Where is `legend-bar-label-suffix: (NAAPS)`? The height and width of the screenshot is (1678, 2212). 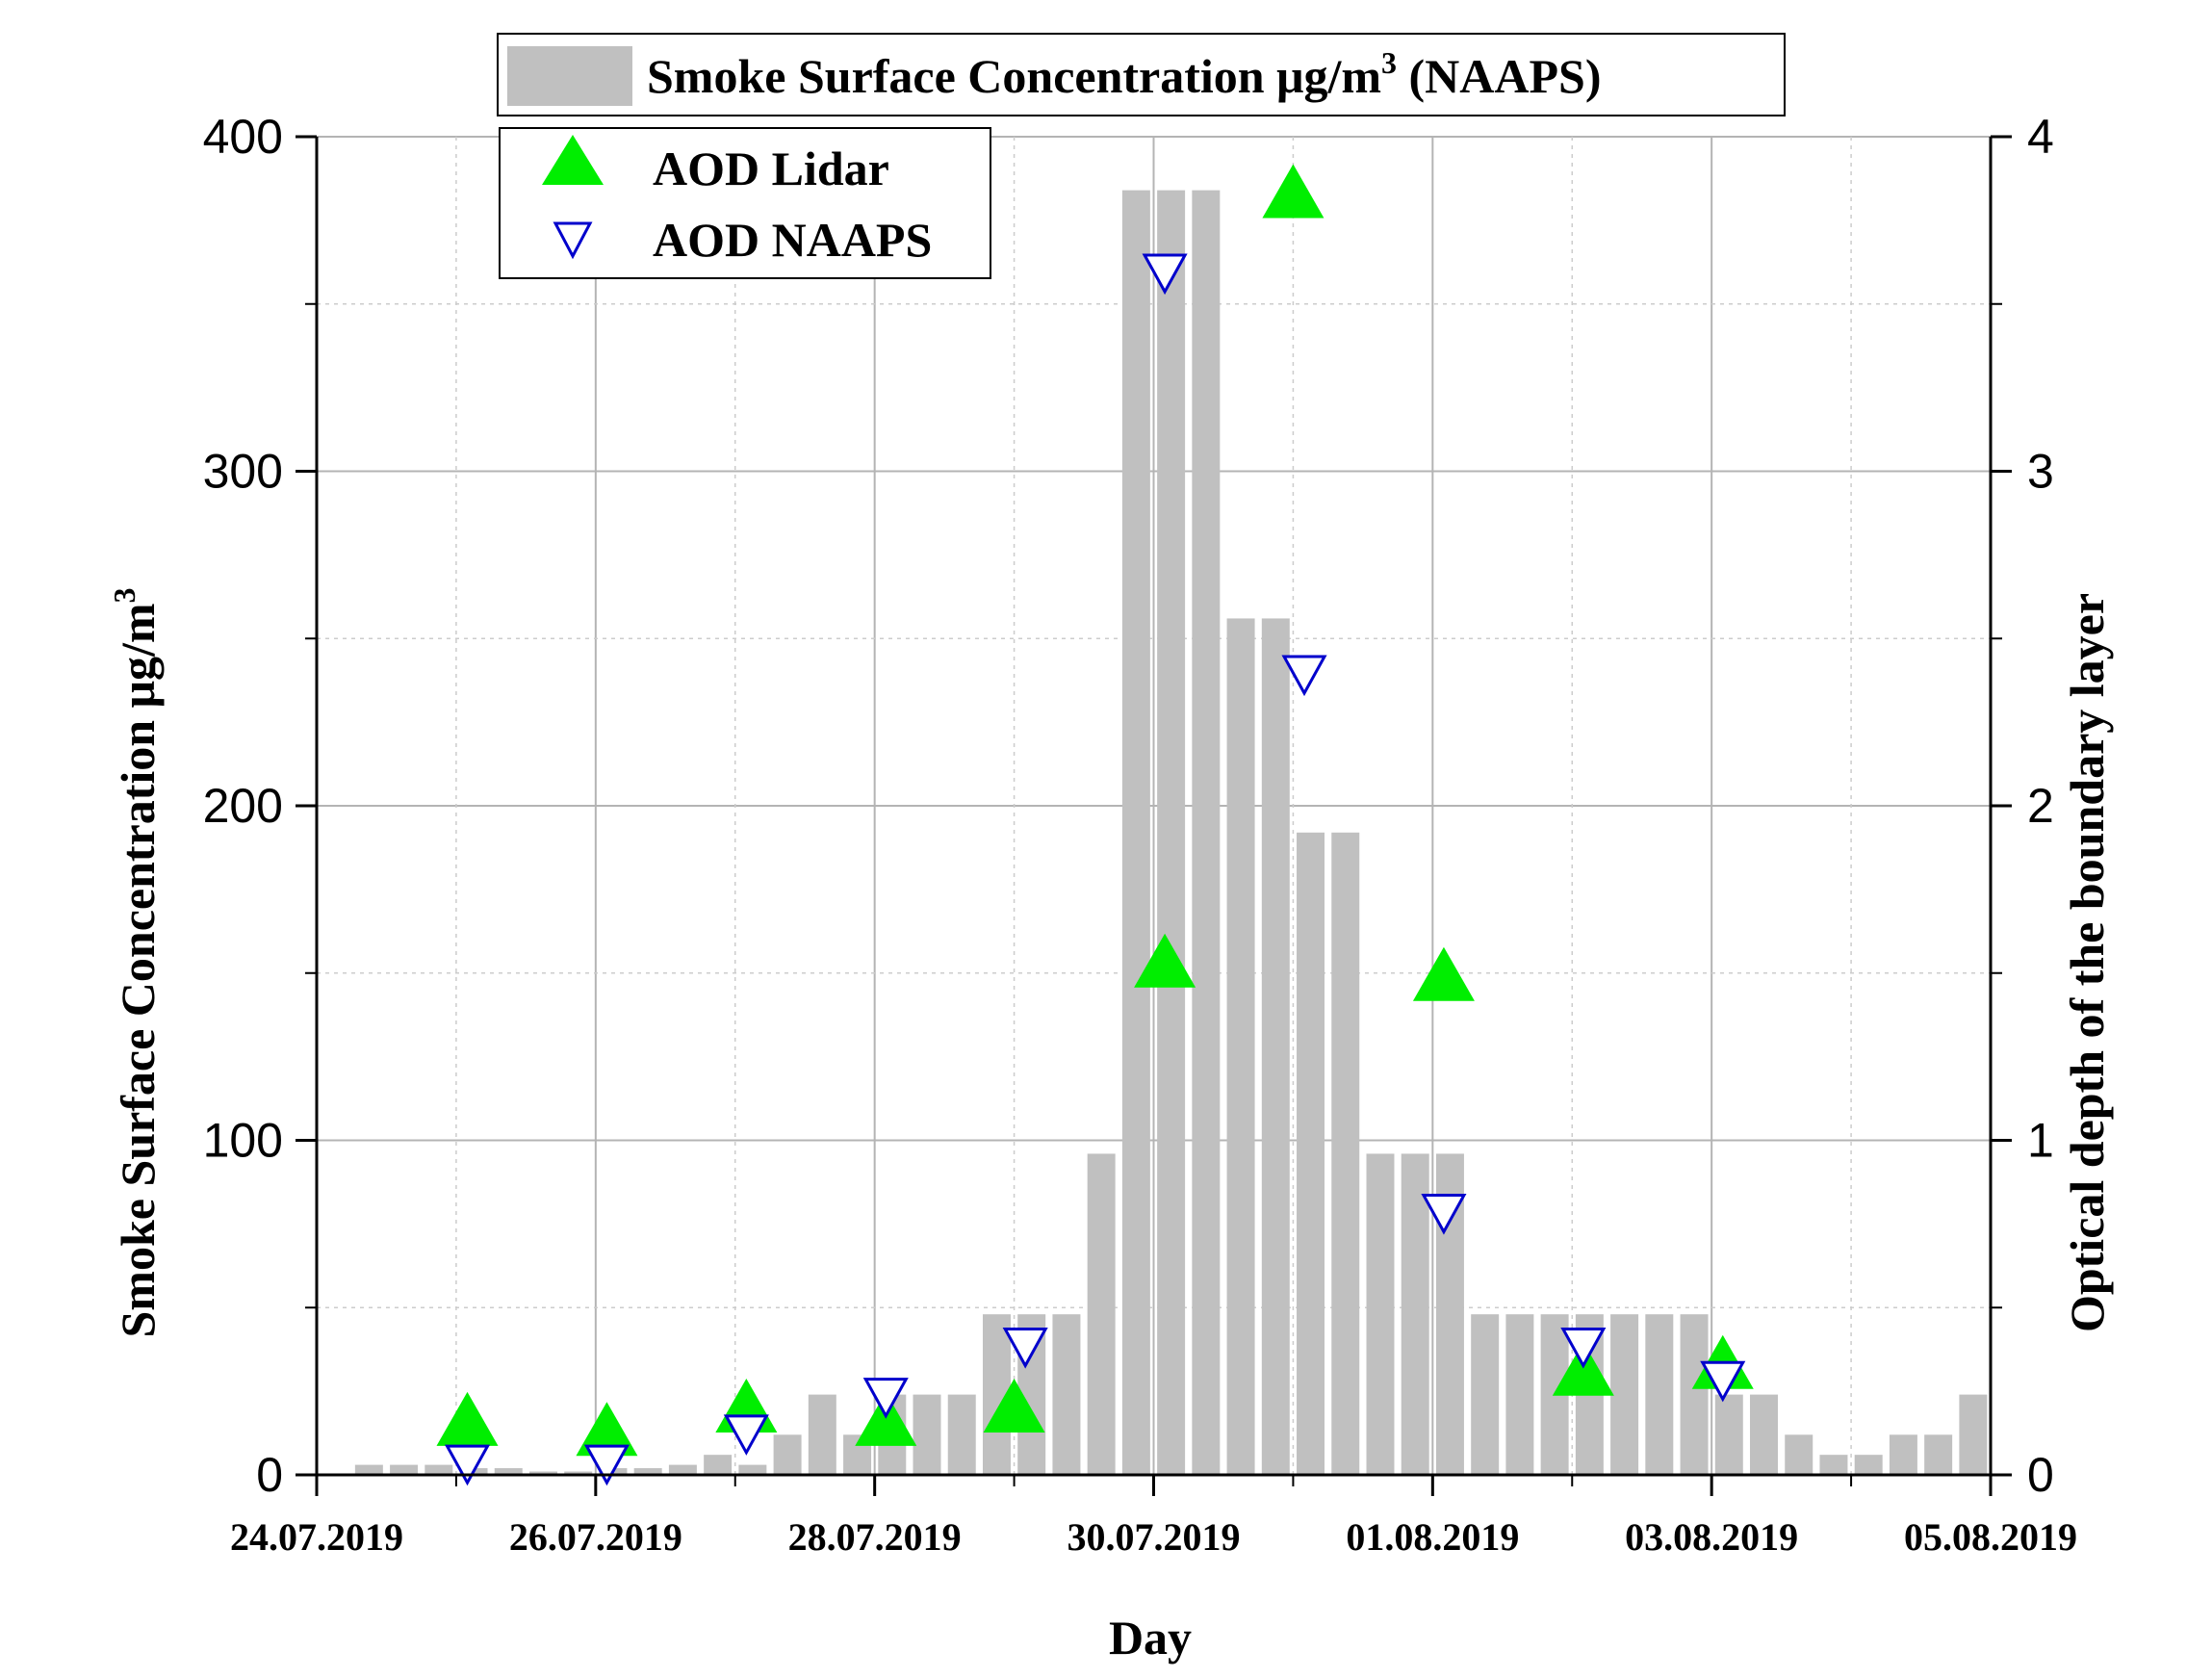 legend-bar-label-suffix: (NAAPS) is located at coordinates (1499, 76).